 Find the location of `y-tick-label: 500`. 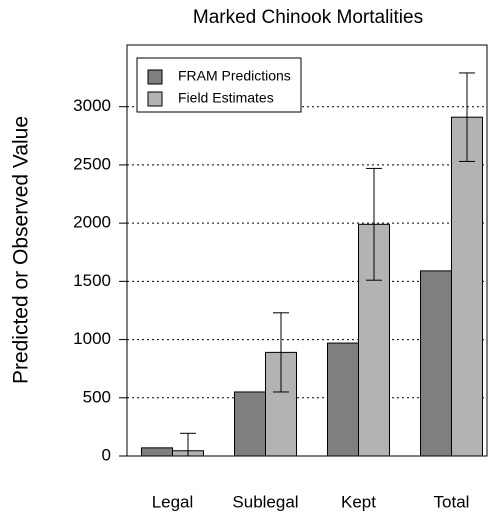

y-tick-label: 500 is located at coordinates (97, 396).